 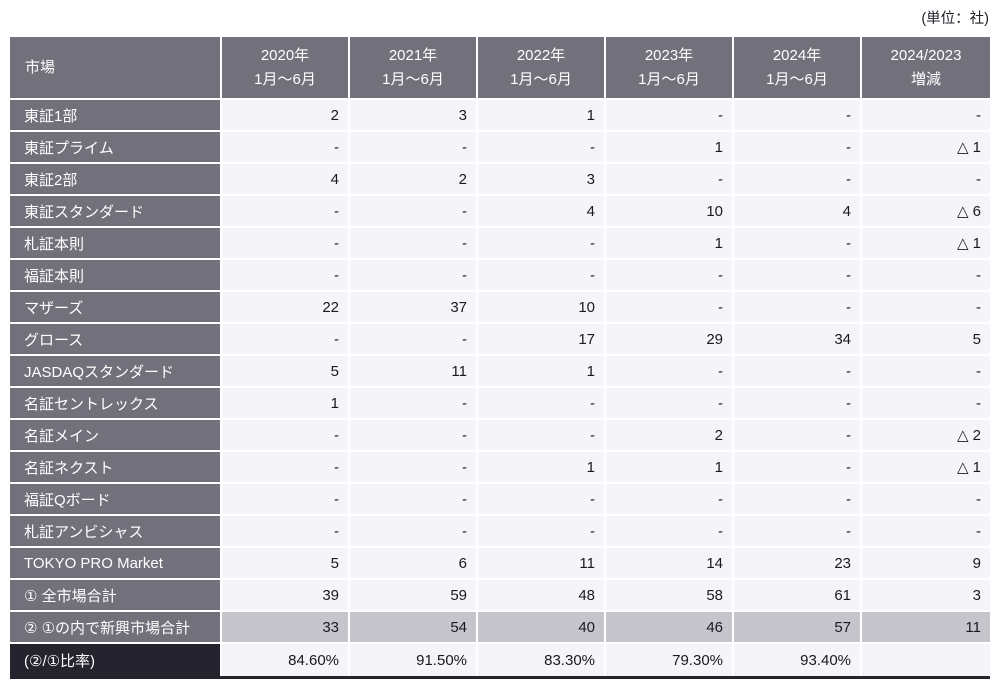 I want to click on value-cell: 23, so click(x=798, y=564).